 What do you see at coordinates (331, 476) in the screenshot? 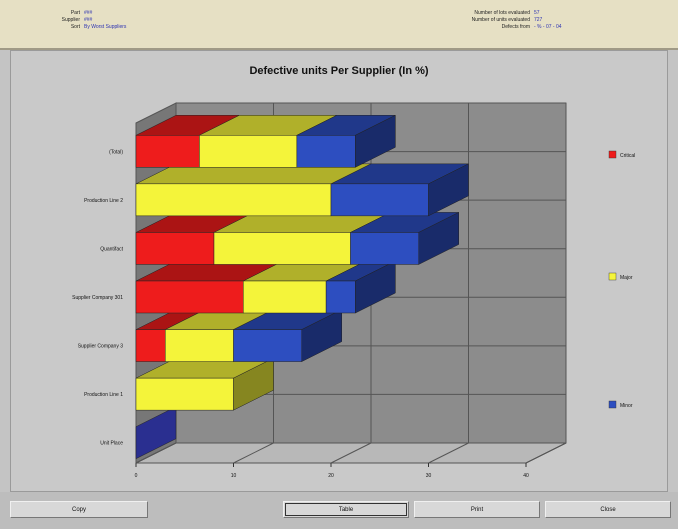
I see `x-tick-label: 20` at bounding box center [331, 476].